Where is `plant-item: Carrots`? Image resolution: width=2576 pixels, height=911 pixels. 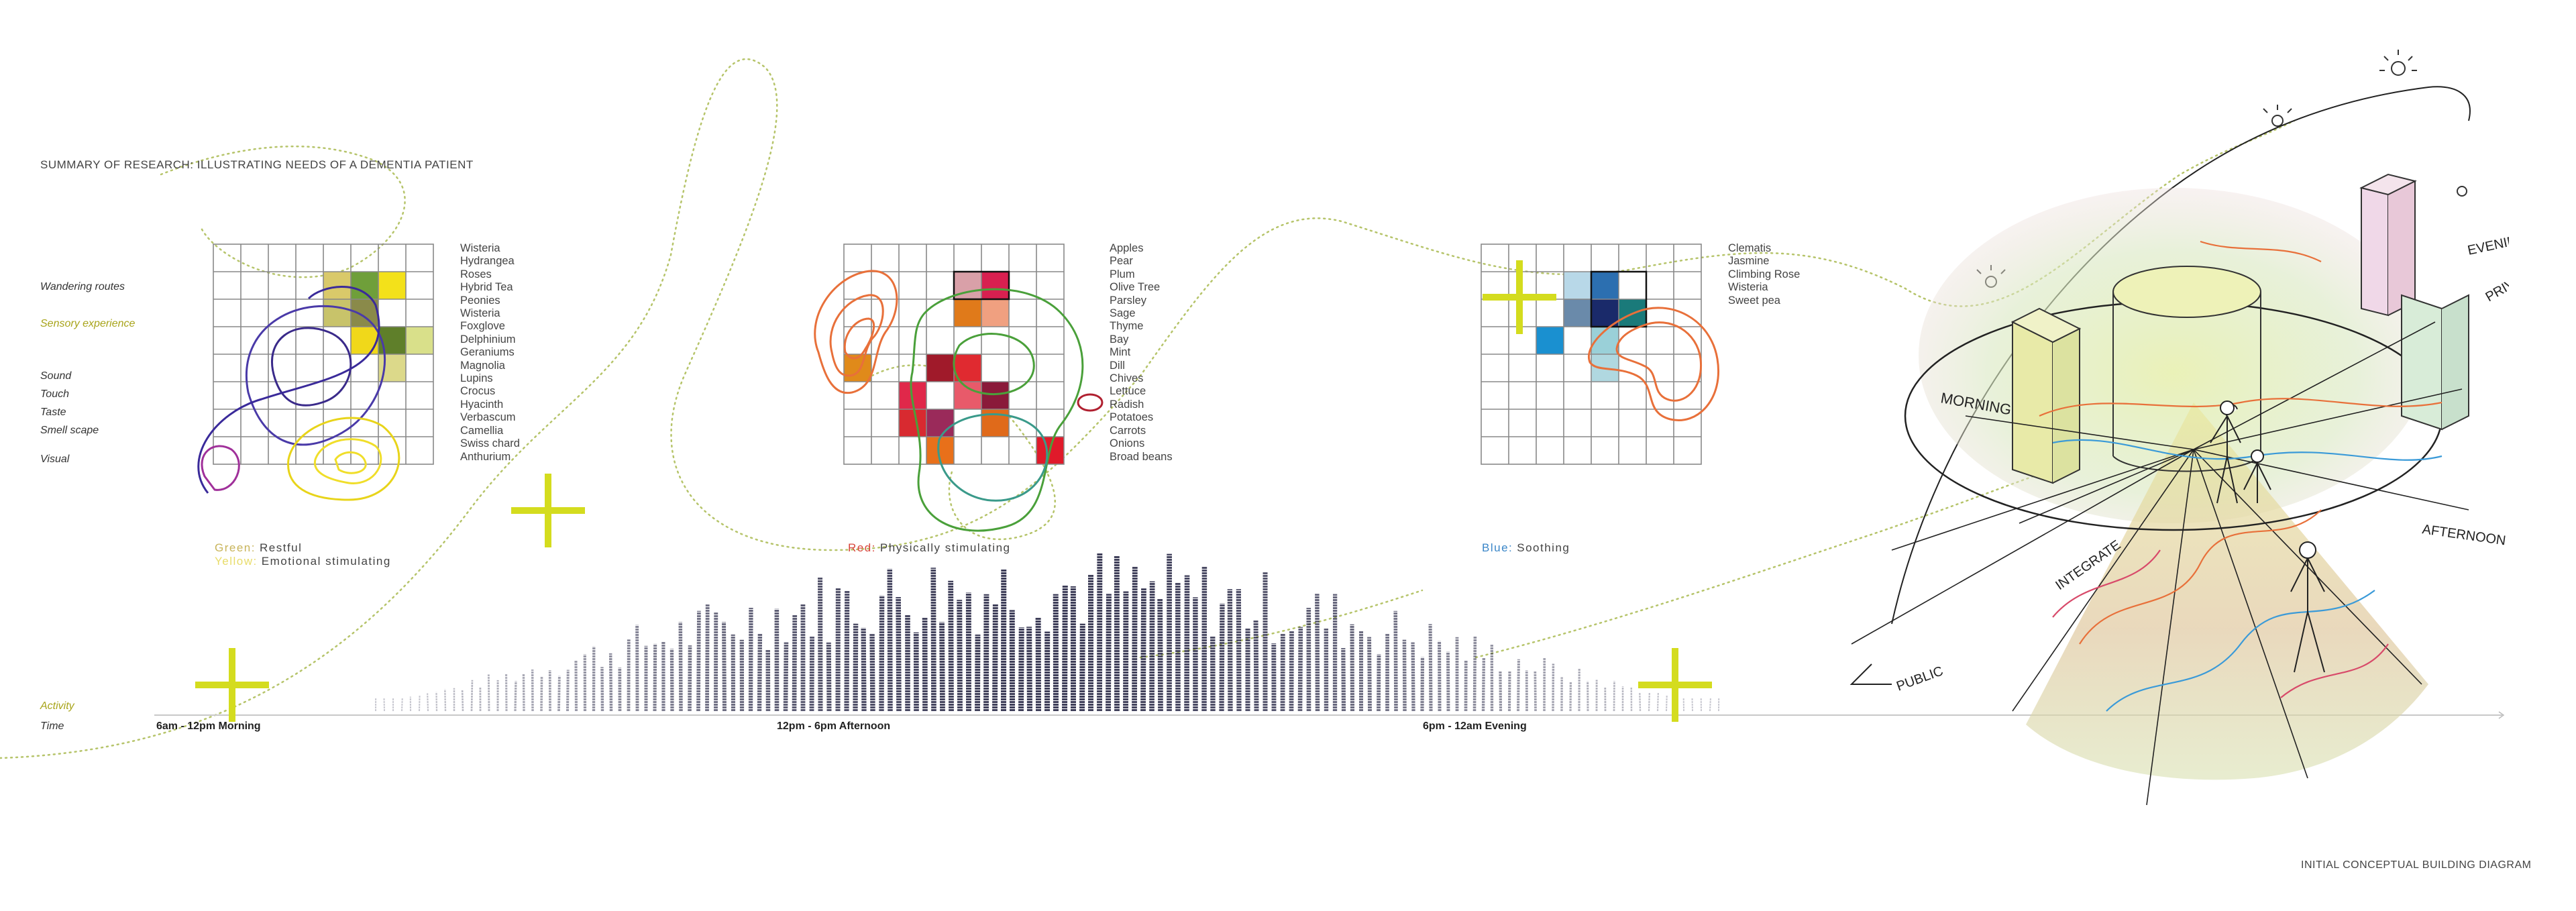
plant-item: Carrots is located at coordinates (1128, 430).